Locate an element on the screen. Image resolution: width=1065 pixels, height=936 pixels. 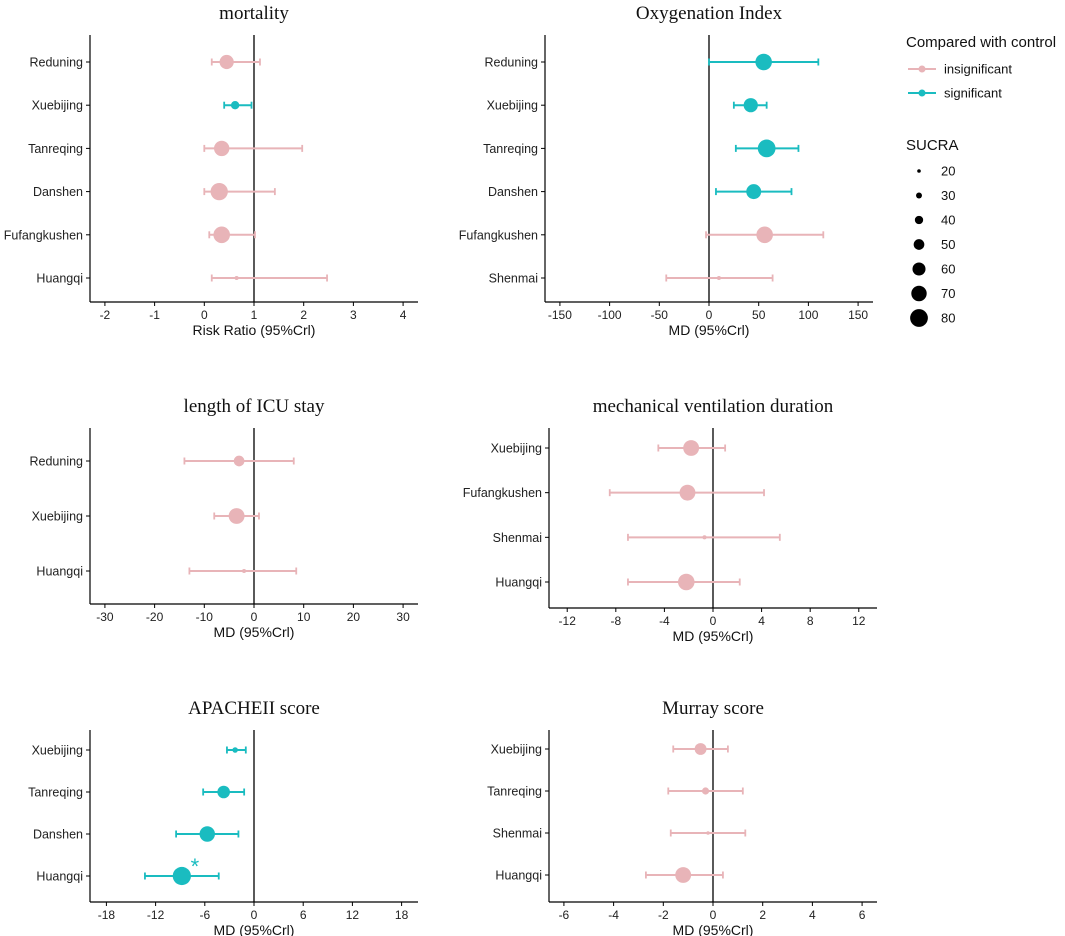
x-tick-label: -1 is located at coordinates (154, 315).